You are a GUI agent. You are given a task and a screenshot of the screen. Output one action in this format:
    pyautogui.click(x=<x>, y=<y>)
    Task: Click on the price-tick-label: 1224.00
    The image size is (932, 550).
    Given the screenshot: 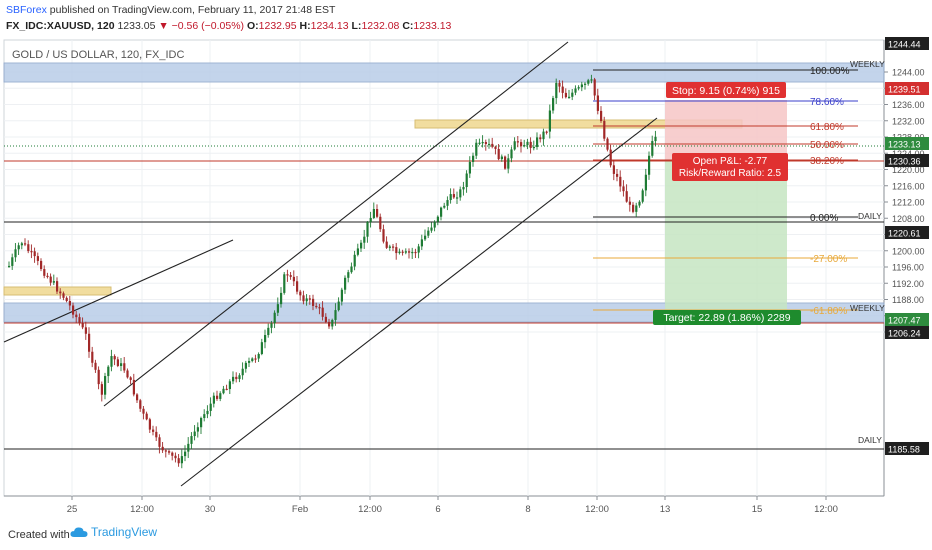 What is the action you would take?
    pyautogui.click(x=908, y=154)
    